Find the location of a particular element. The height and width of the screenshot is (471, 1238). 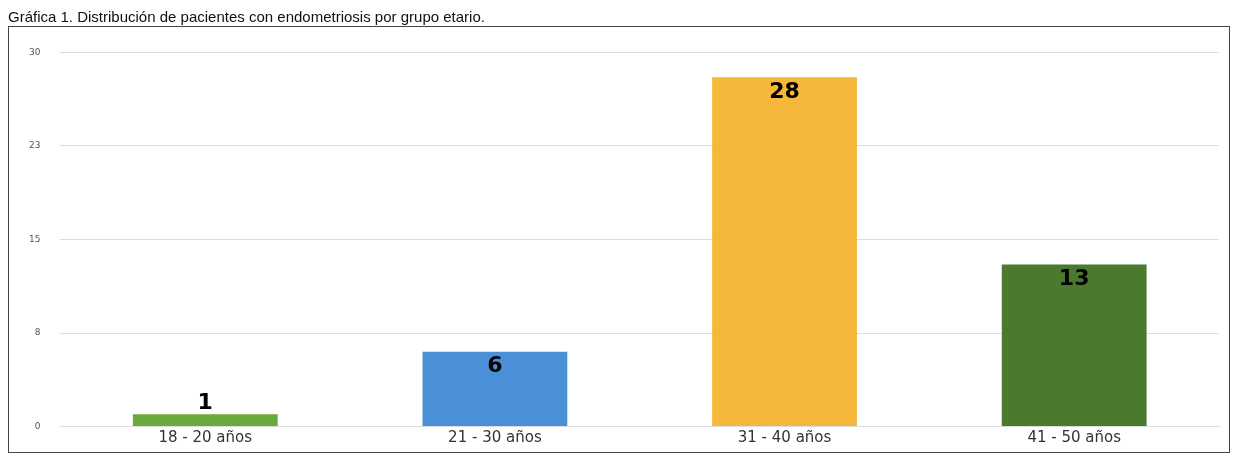

y-tick-label: 30 is located at coordinates (35, 51).